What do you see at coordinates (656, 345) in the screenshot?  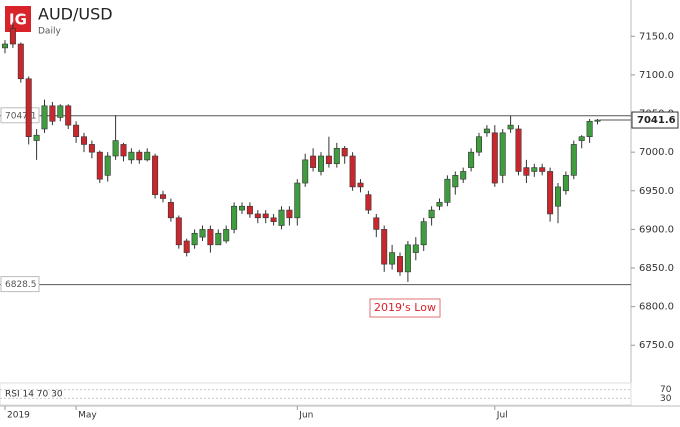 I see `y-tick-label: 6750.0` at bounding box center [656, 345].